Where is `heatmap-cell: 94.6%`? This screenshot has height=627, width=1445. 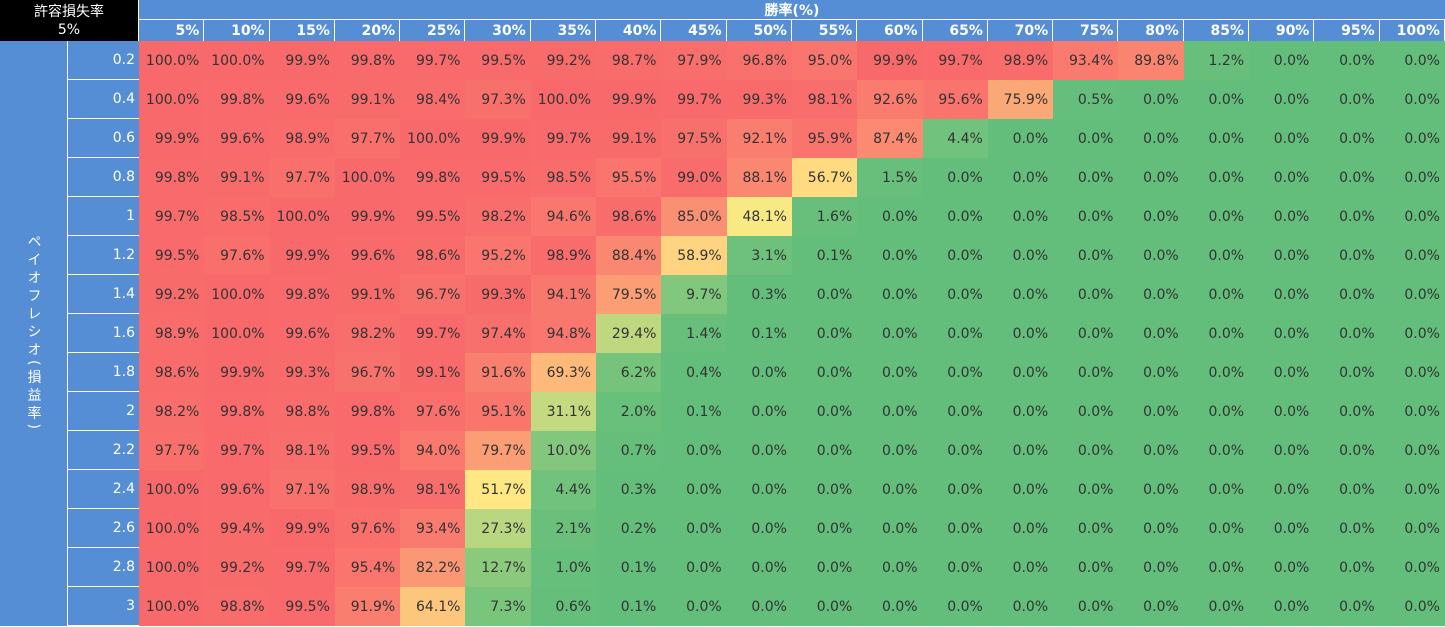
heatmap-cell: 94.6% is located at coordinates (563, 216).